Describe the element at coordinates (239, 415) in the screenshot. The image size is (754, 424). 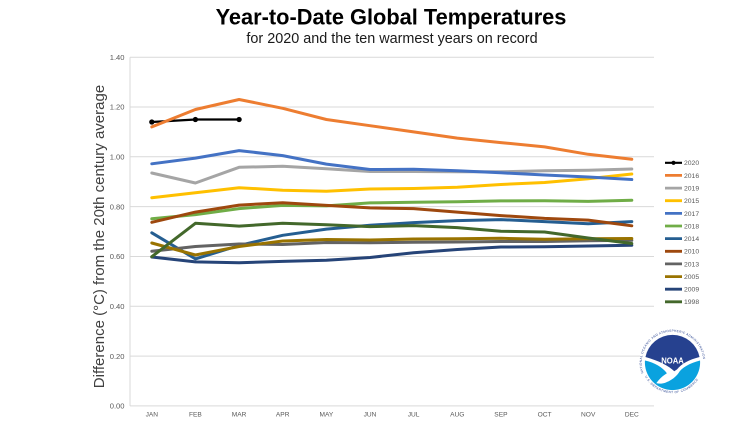
I see `svg-text: MAR` at that location.